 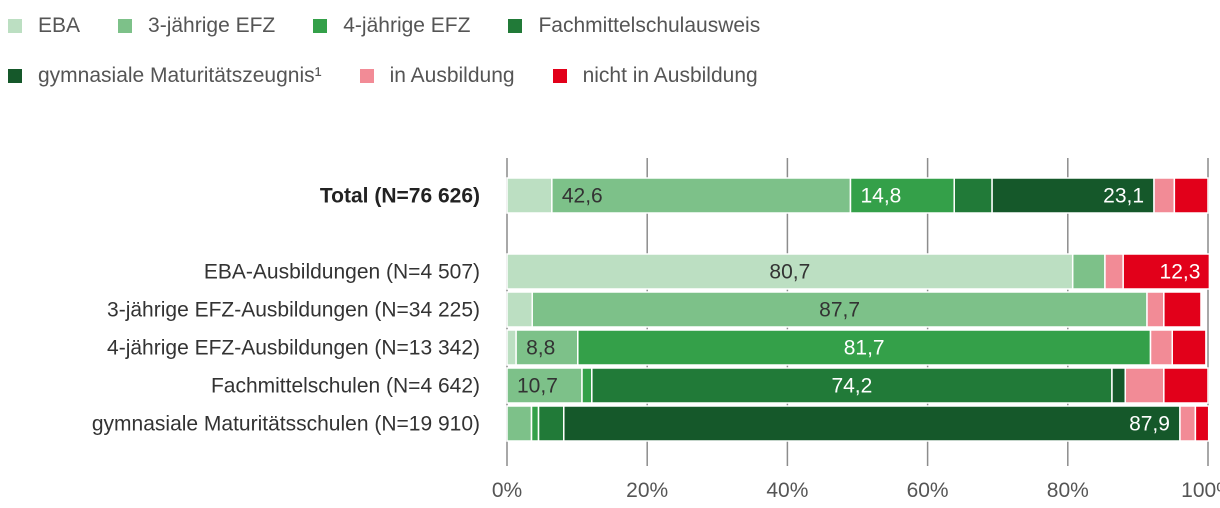 I want to click on category-label: 3-jährige EFZ-Ausbildungen (N=34 225), so click(x=293, y=310).